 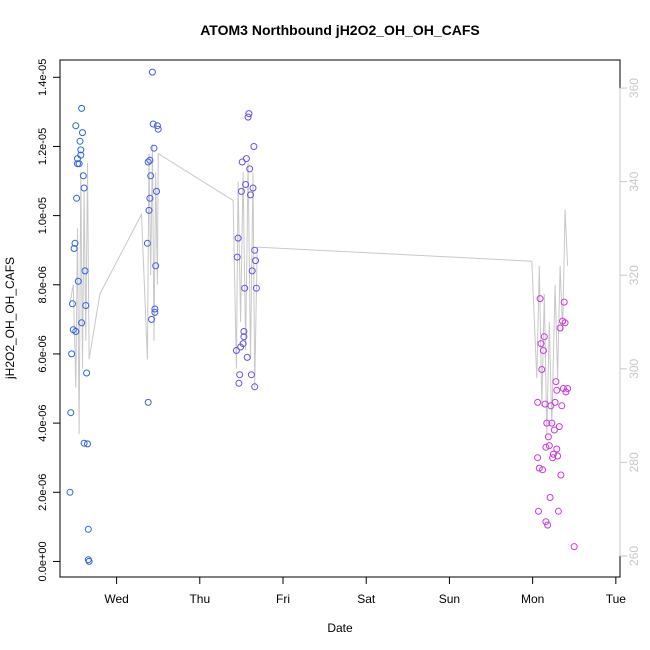 What do you see at coordinates (366, 599) in the screenshot?
I see `x-tick-label: Sat` at bounding box center [366, 599].